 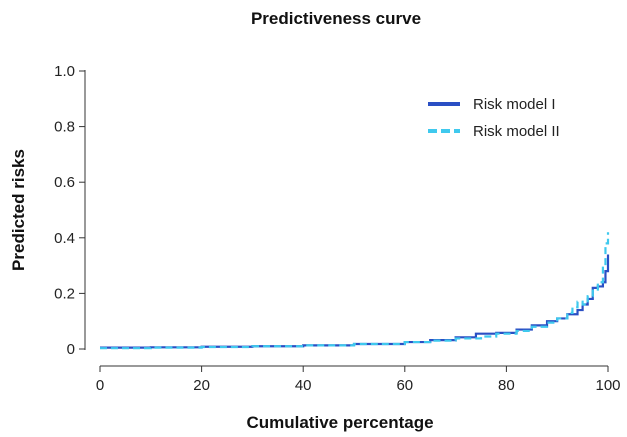 I want to click on x-tick-label-1: 20, so click(x=201, y=385).